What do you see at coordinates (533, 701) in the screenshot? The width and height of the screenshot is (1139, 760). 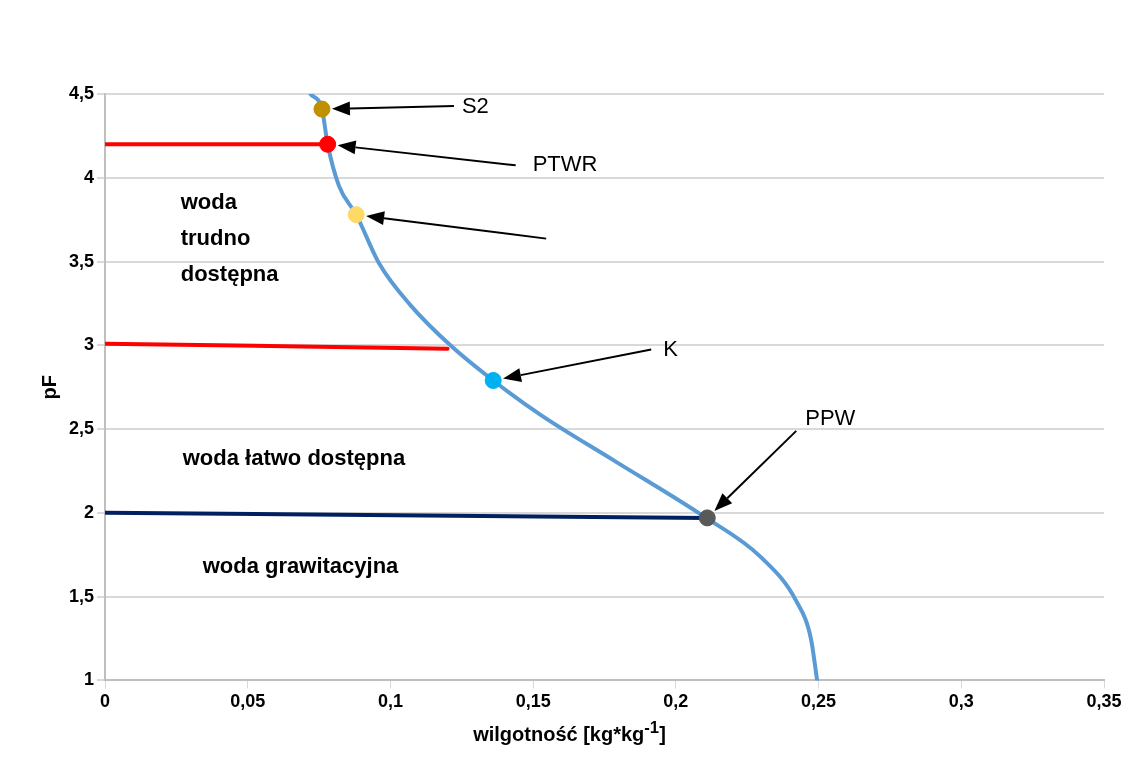 I see `x-tick-label: 0,15` at bounding box center [533, 701].